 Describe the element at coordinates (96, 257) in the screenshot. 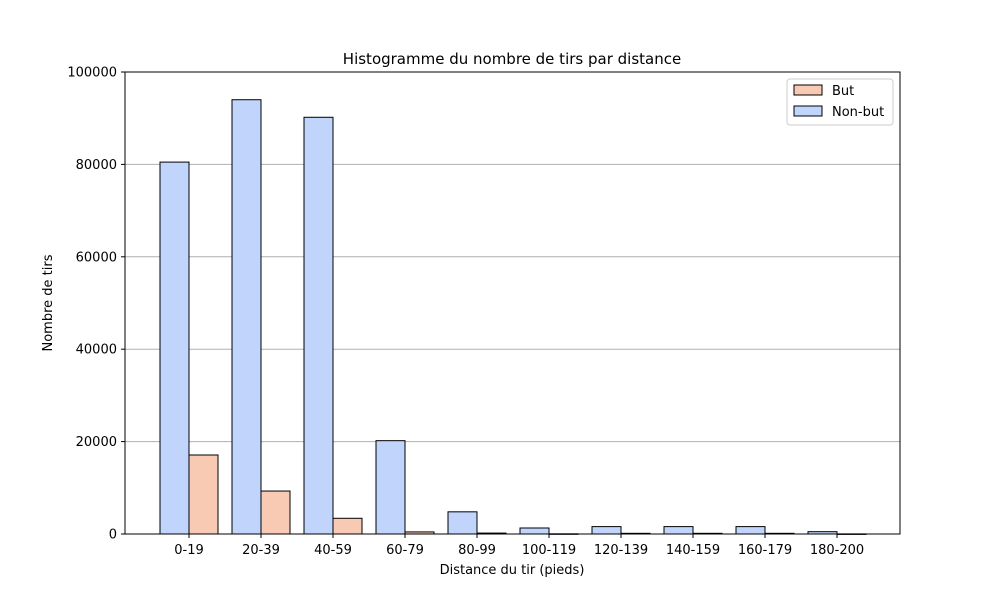

I see `y-tick-label: 60000` at that location.